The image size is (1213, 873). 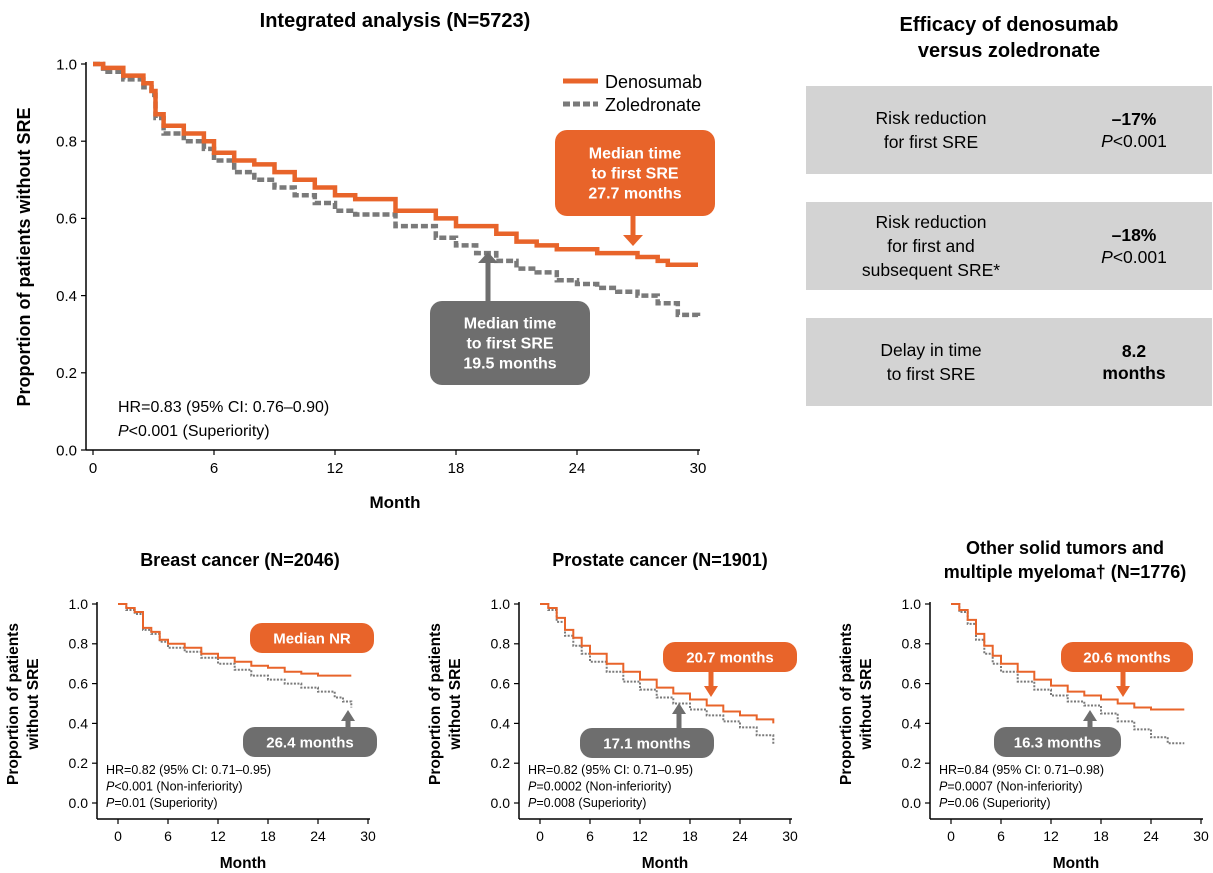 What do you see at coordinates (590, 836) in the screenshot?
I see `prostate-x-tick-label: 6` at bounding box center [590, 836].